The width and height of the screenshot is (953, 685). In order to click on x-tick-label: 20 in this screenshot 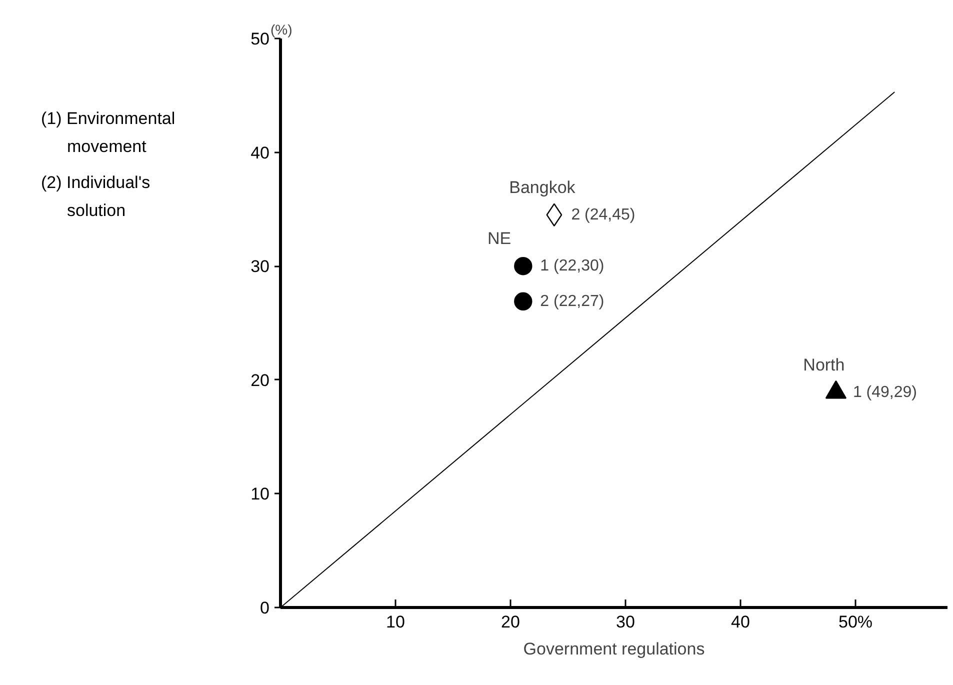, I will do `click(510, 622)`.